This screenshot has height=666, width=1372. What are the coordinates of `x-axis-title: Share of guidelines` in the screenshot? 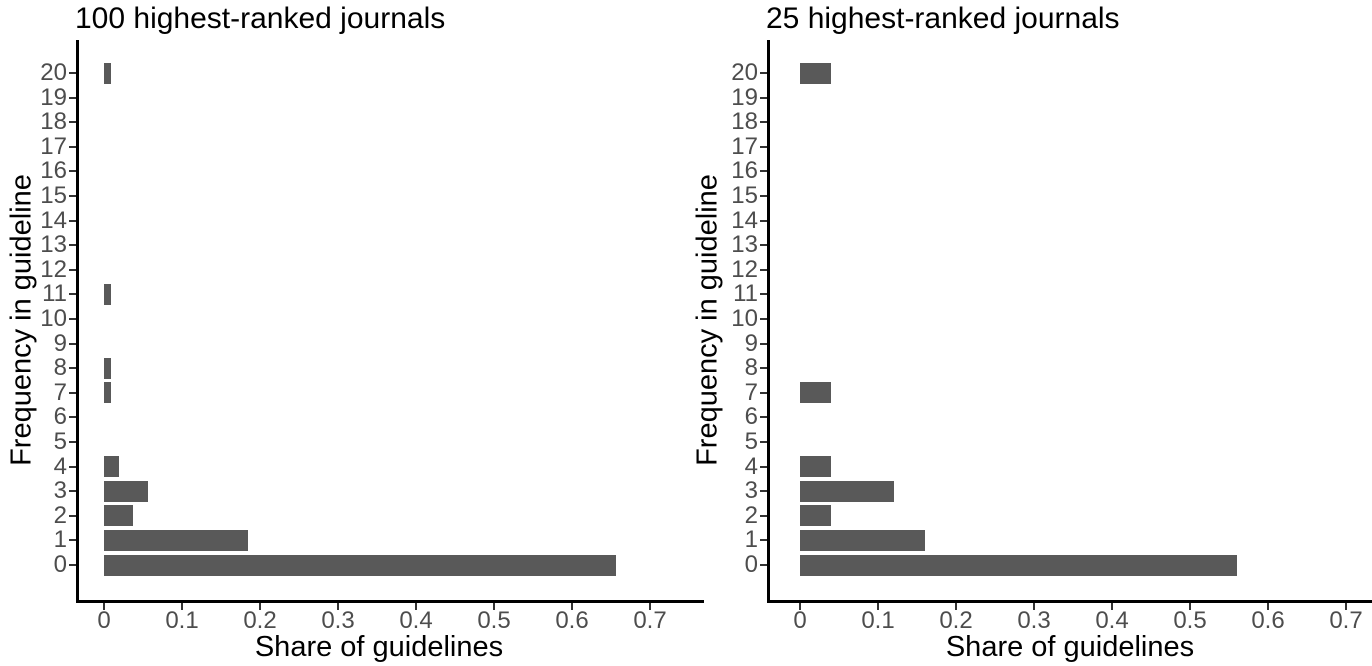 It's located at (1070, 647).